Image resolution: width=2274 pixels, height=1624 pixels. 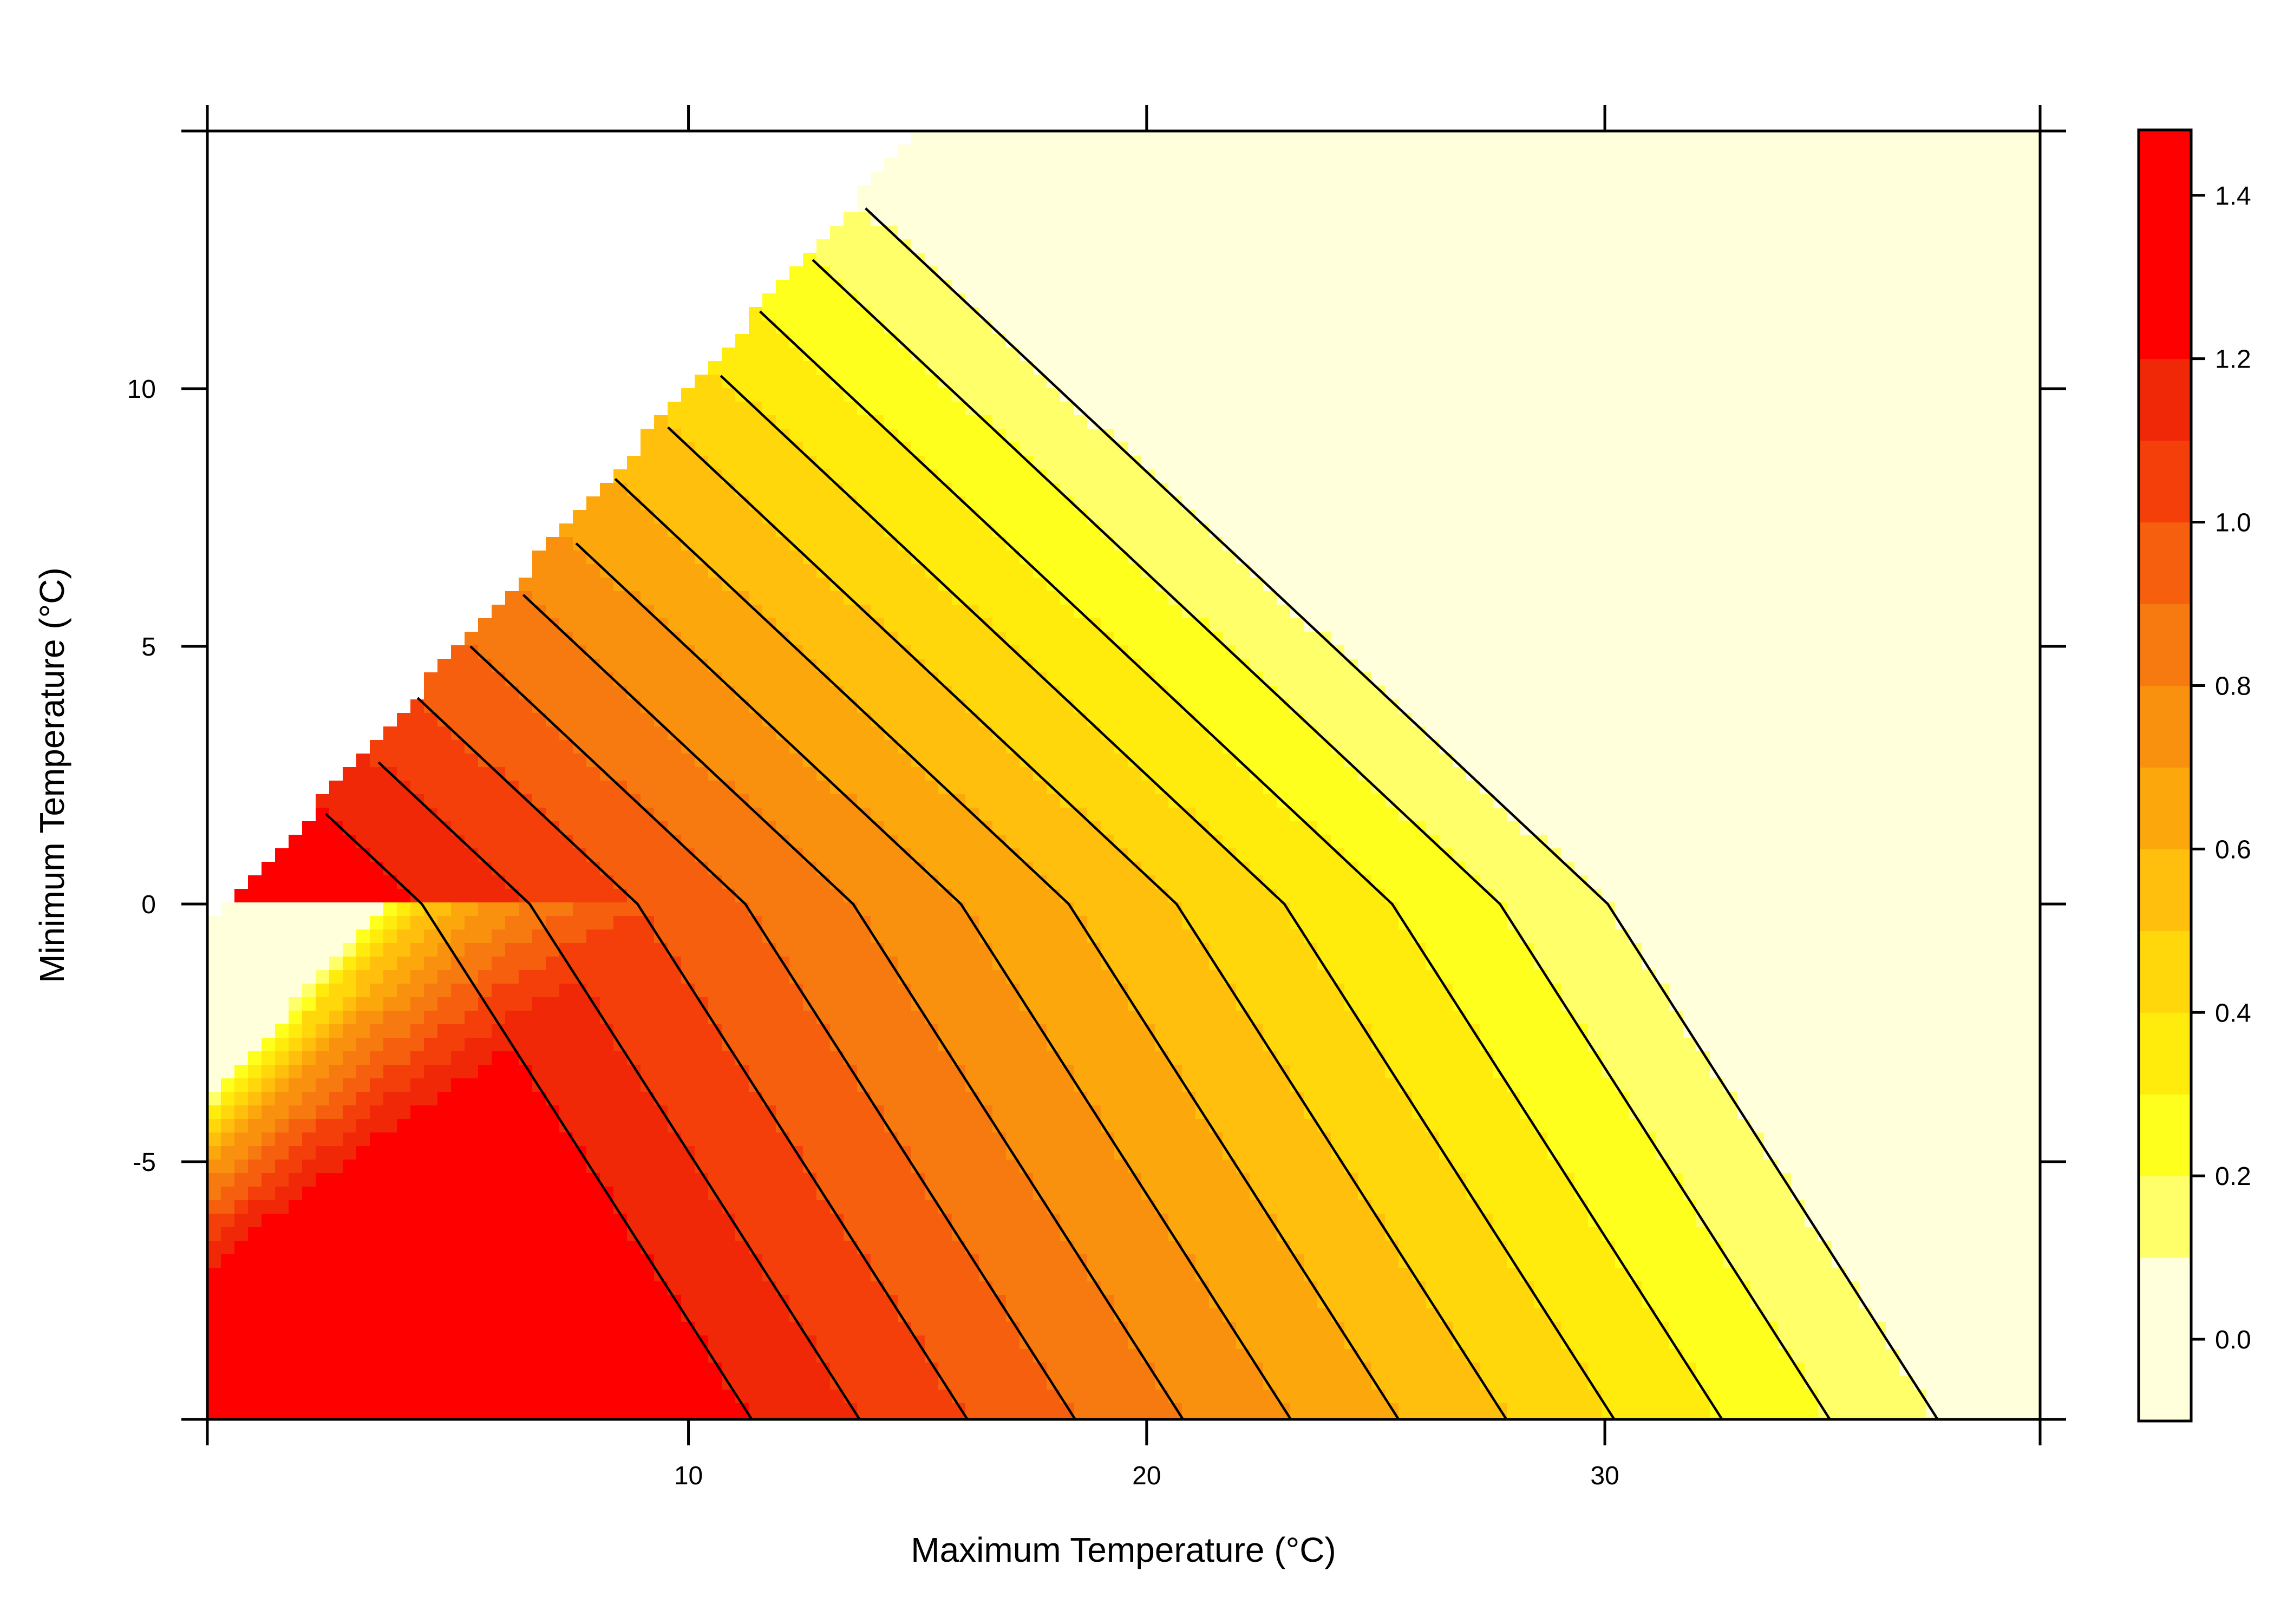 I want to click on y-tick-label: 5, so click(x=149, y=648).